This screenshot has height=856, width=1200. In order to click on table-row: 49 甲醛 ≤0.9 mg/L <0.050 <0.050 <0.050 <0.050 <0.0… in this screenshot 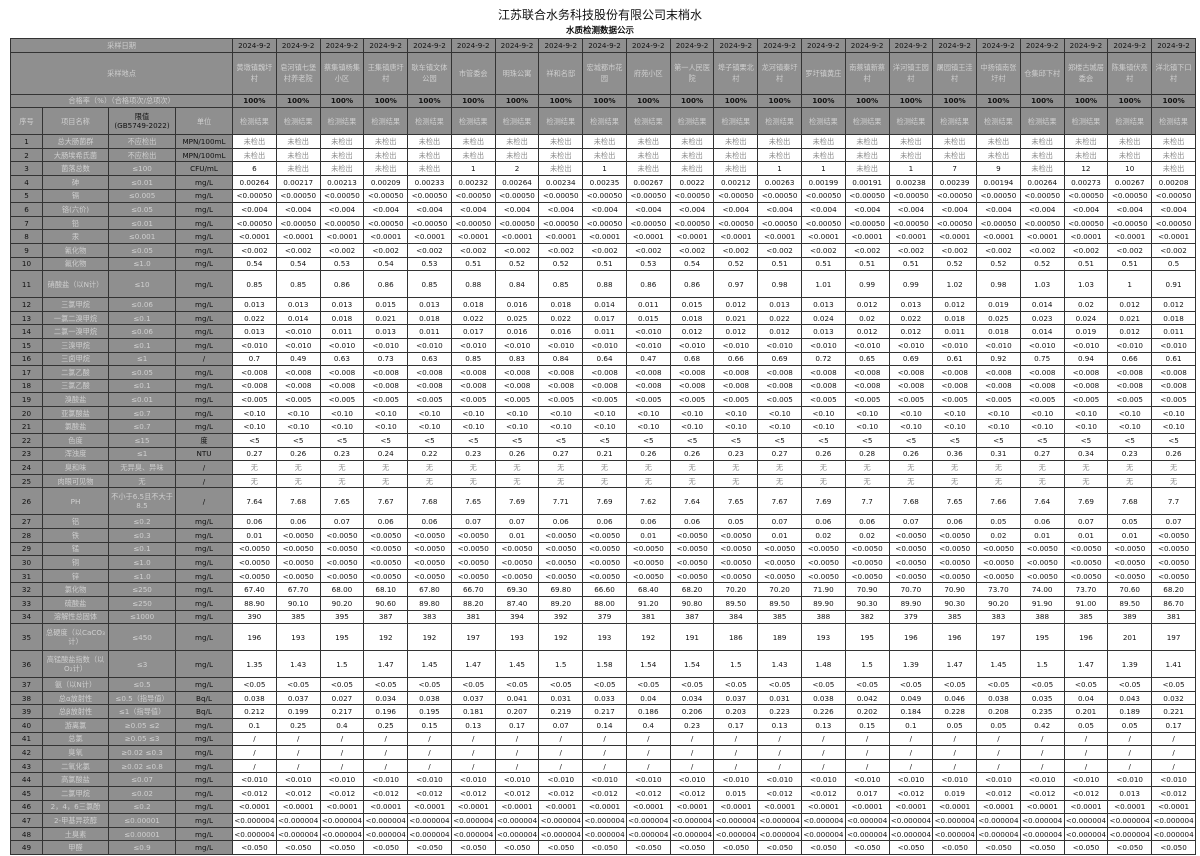, I will do `click(603, 847)`.